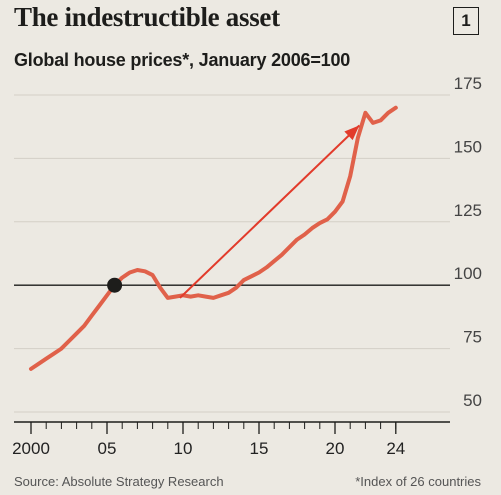 The width and height of the screenshot is (501, 495). Describe the element at coordinates (468, 146) in the screenshot. I see `y-tick-label: 150` at that location.